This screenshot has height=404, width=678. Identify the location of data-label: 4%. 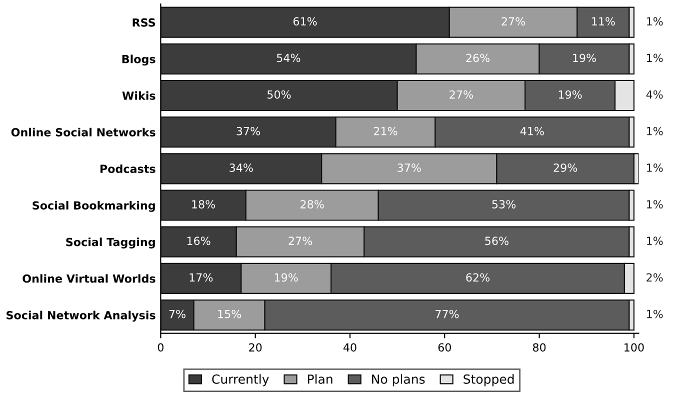
(654, 94).